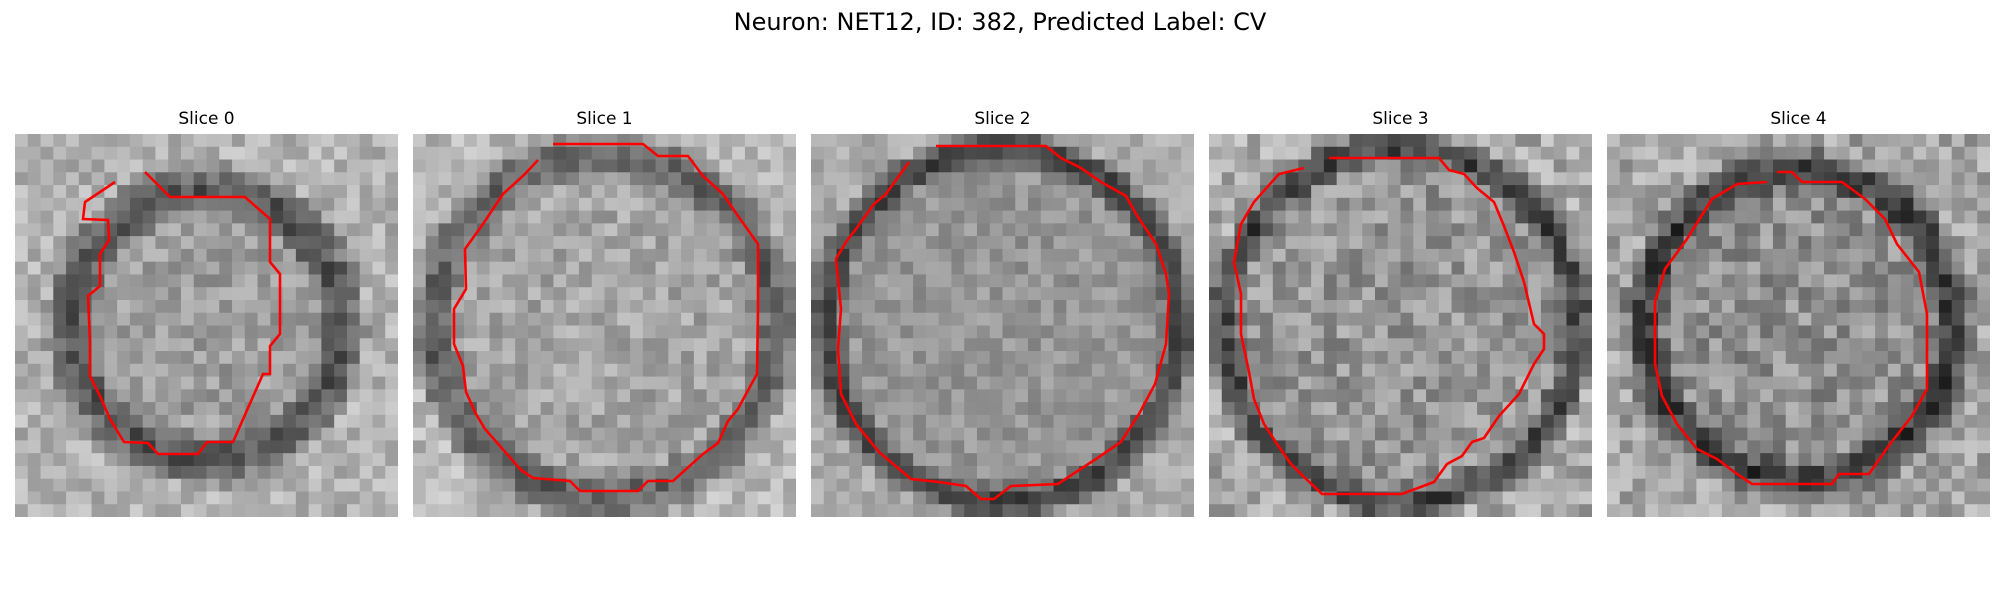  I want to click on slice-panel-4: Slice 4, so click(1798, 312).